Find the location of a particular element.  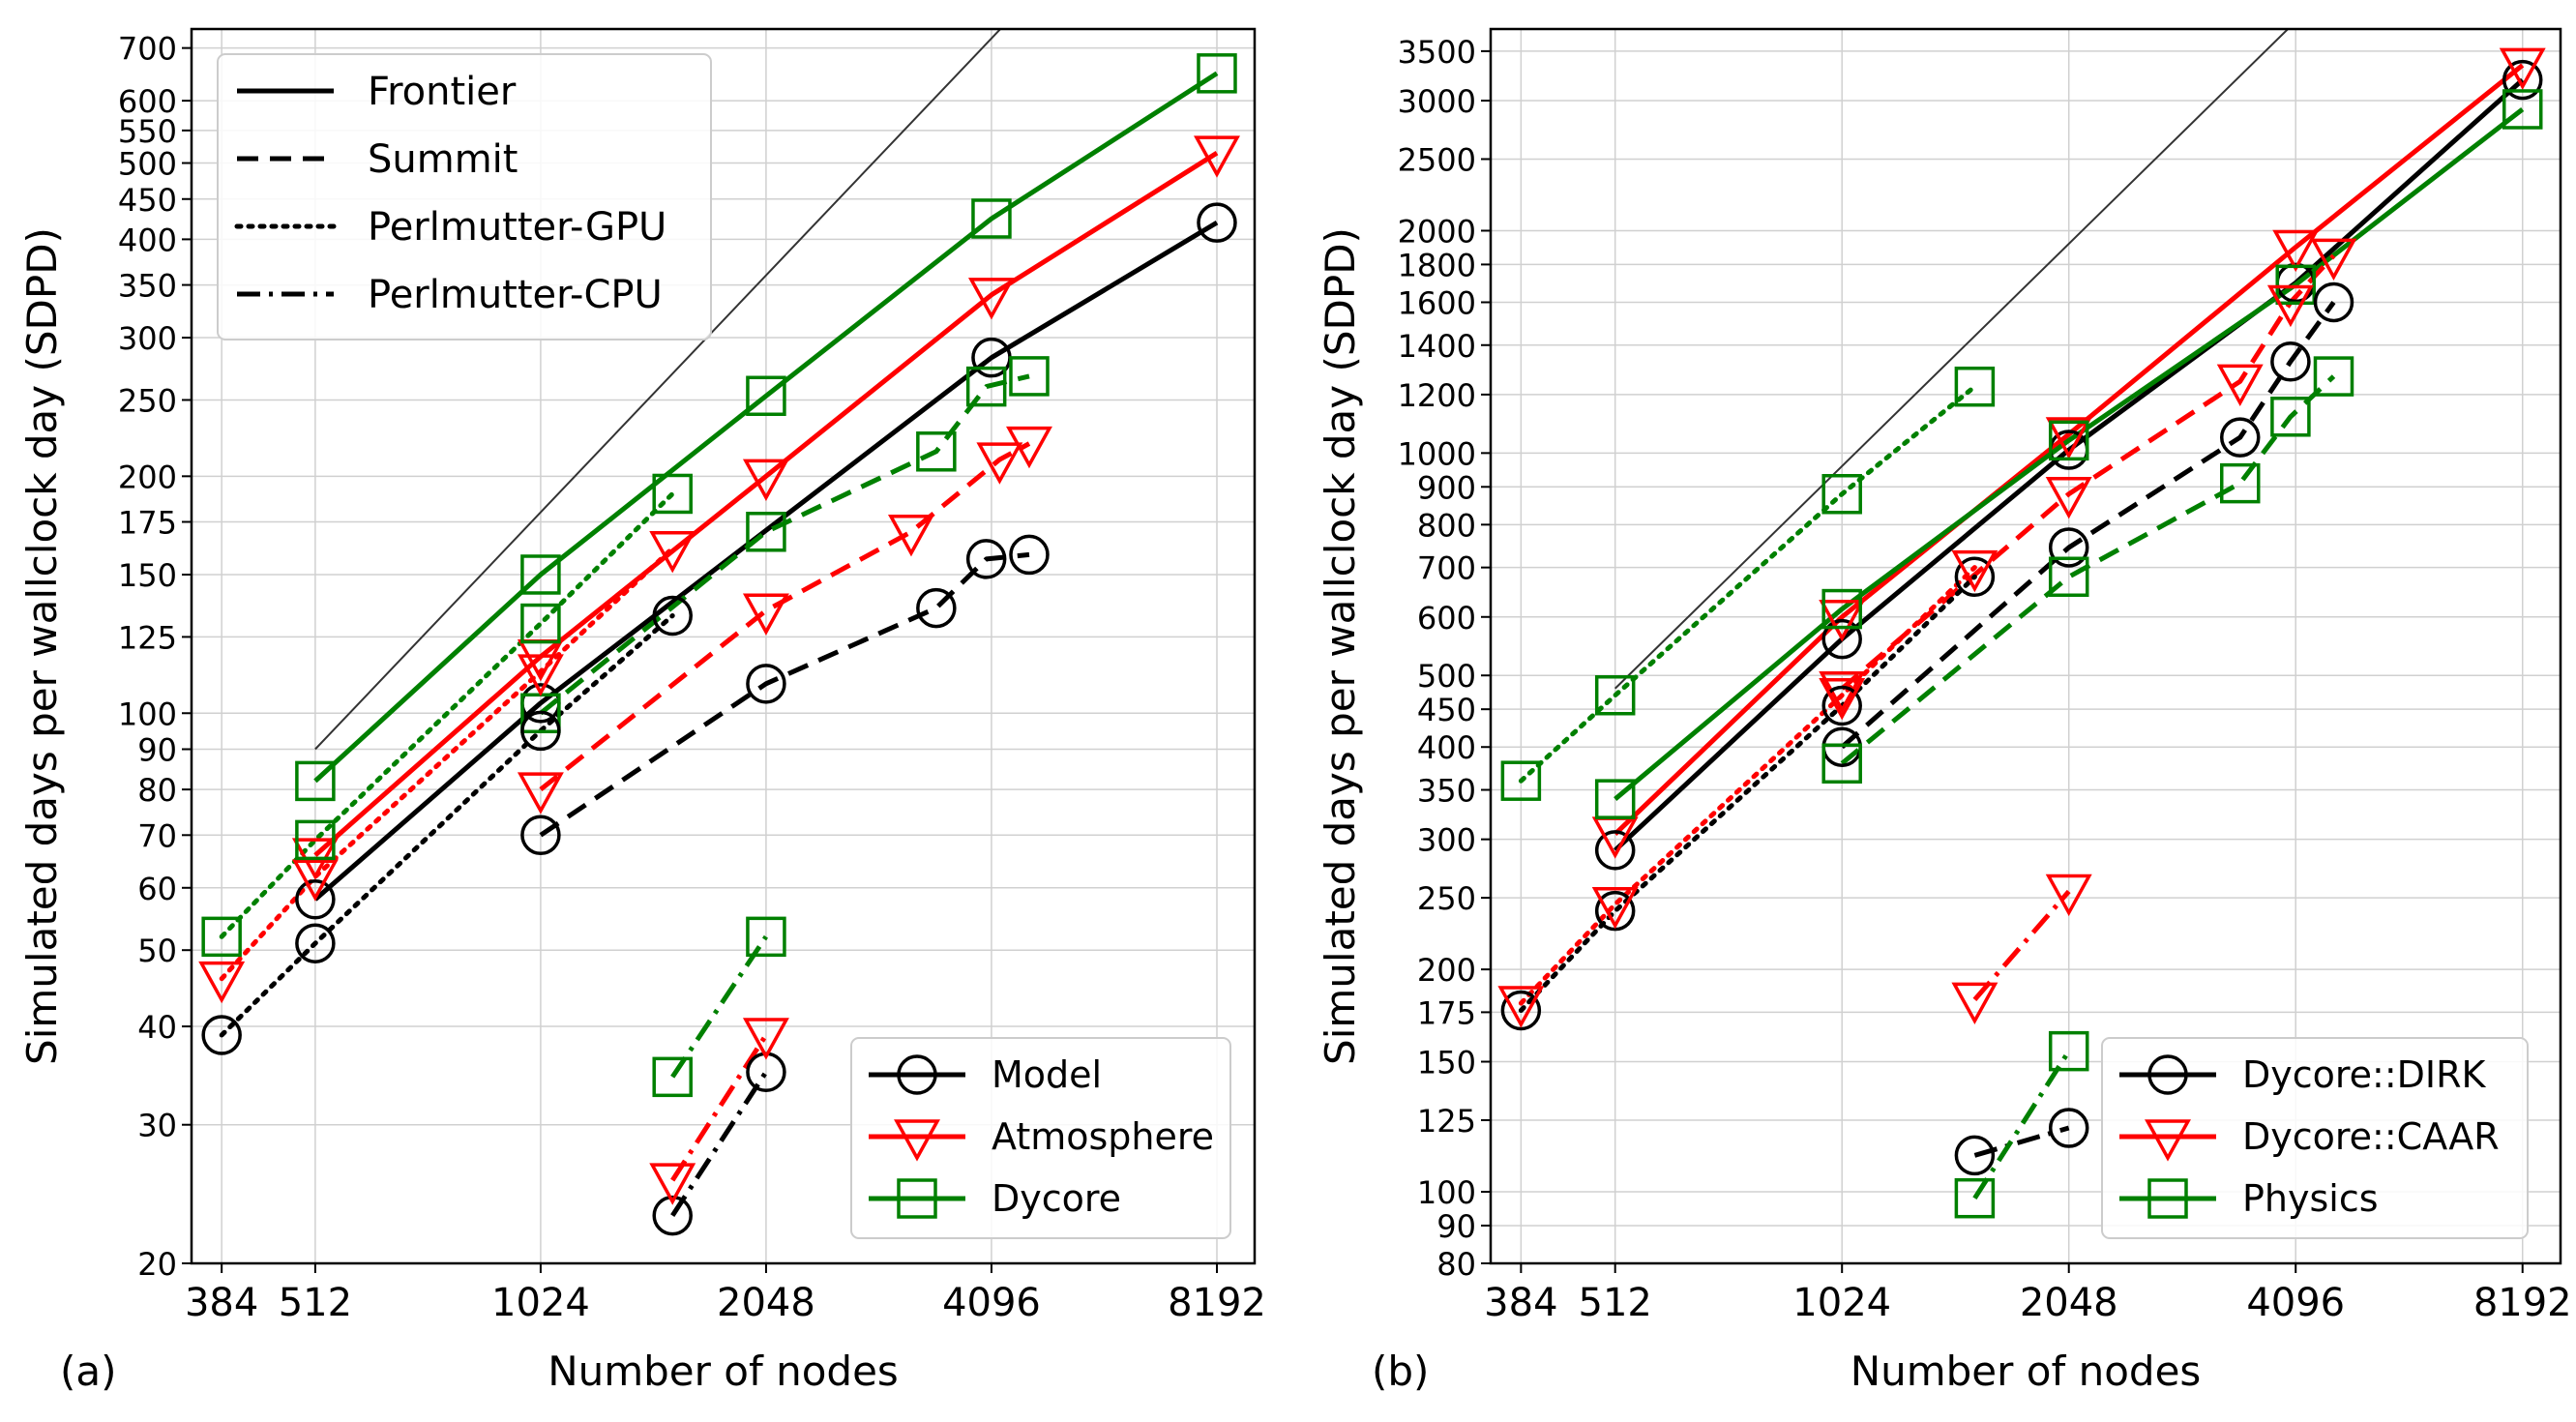

data-point-dycore-summit is located at coordinates (766, 532).